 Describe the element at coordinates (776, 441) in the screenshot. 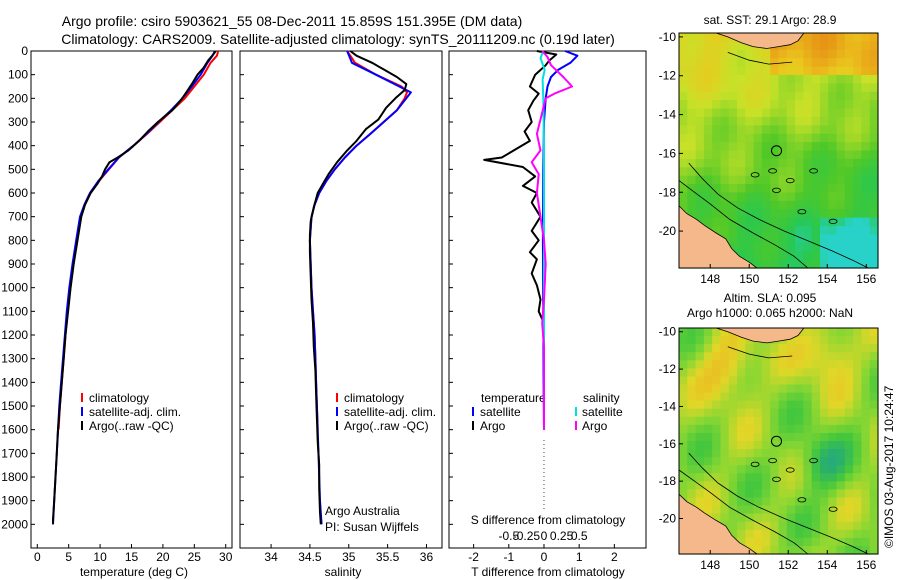

I see `sla-map-profile-location` at that location.